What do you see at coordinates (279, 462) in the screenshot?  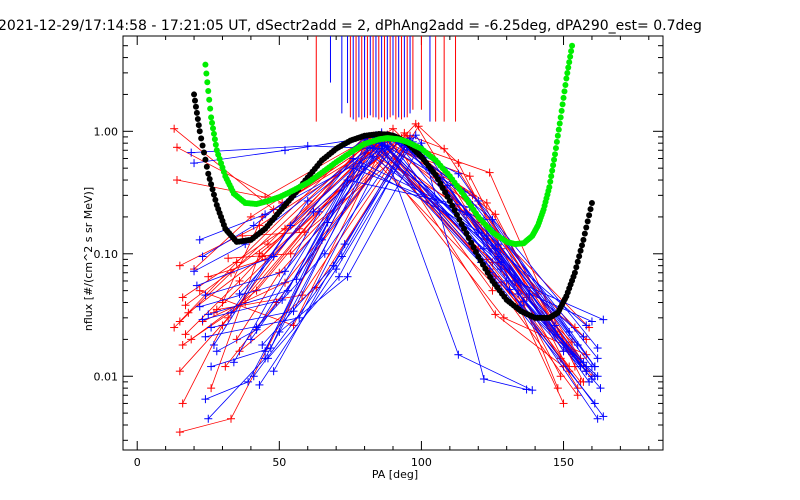 I see `x-tick-label: 50` at bounding box center [279, 462].